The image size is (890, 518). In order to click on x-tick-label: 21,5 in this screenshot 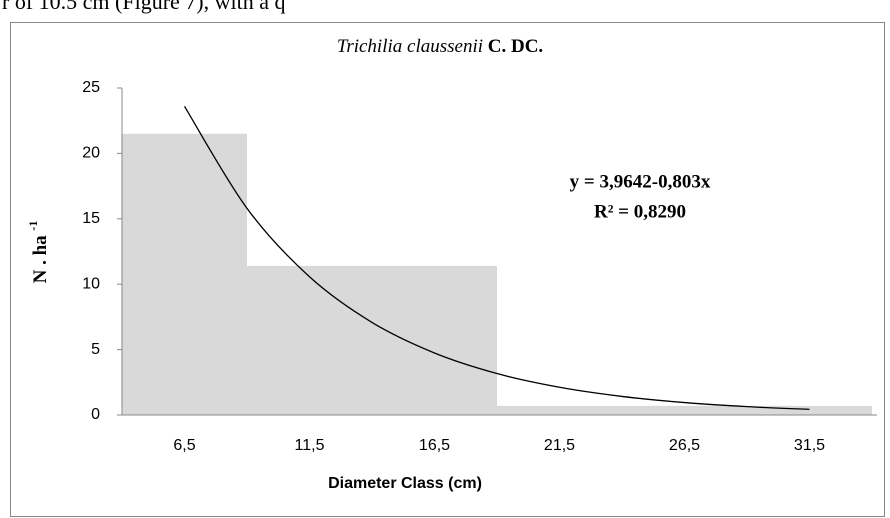, I will do `click(559, 445)`.